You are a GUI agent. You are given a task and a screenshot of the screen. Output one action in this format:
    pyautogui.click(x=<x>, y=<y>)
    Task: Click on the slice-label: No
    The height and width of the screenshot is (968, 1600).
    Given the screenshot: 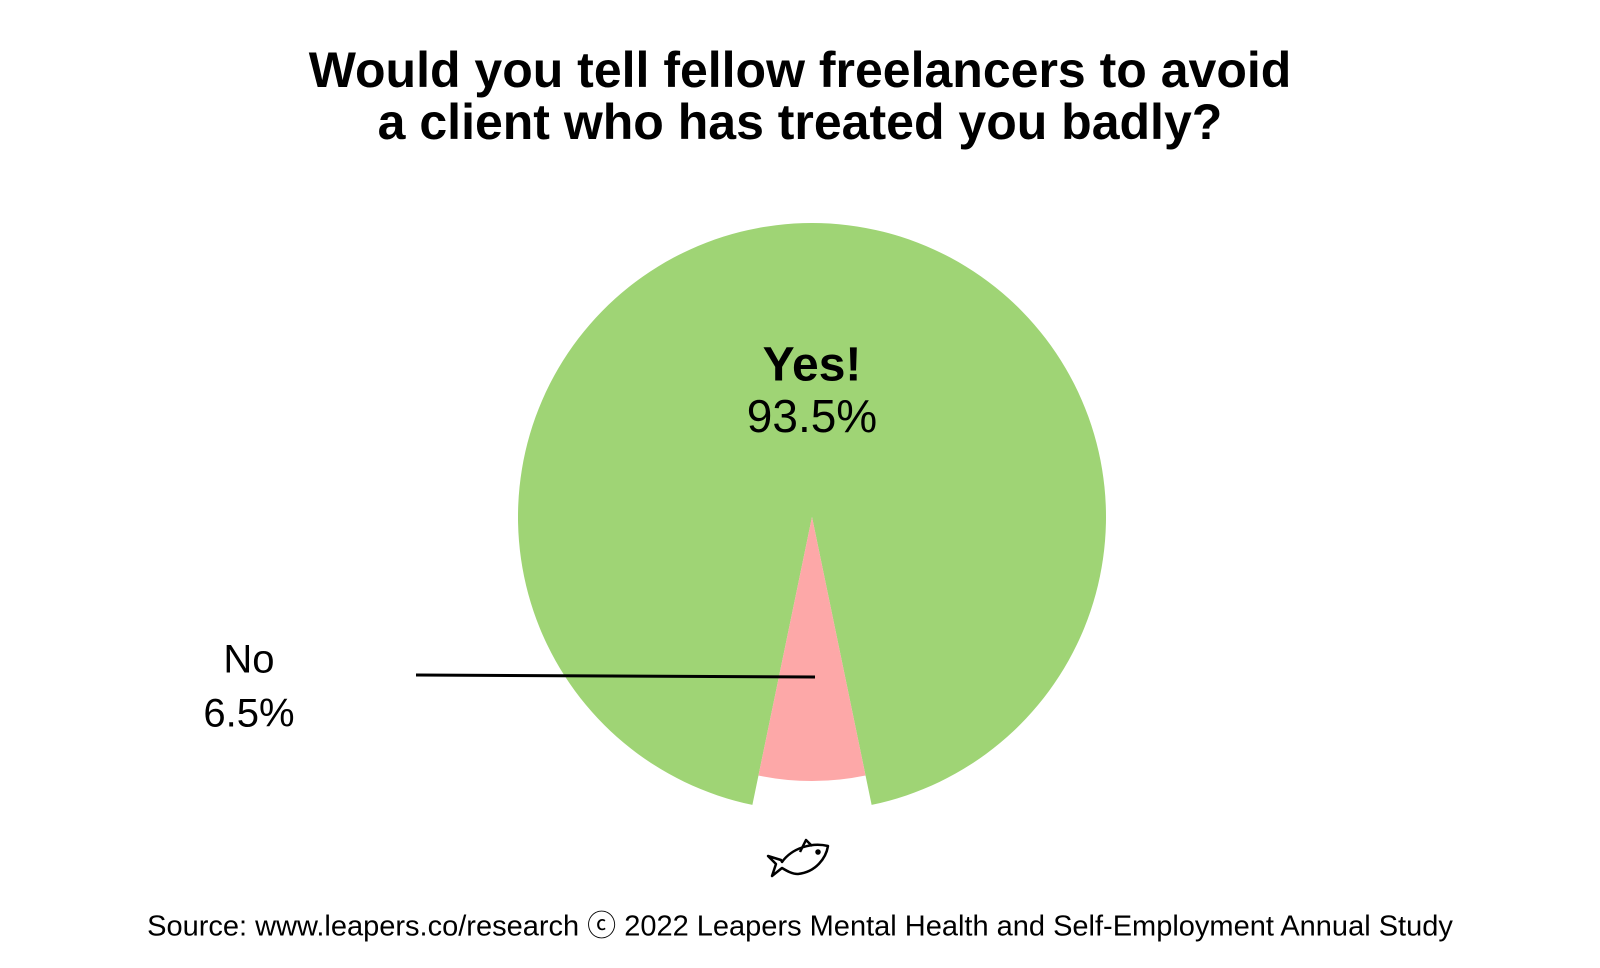 What is the action you would take?
    pyautogui.click(x=248, y=660)
    